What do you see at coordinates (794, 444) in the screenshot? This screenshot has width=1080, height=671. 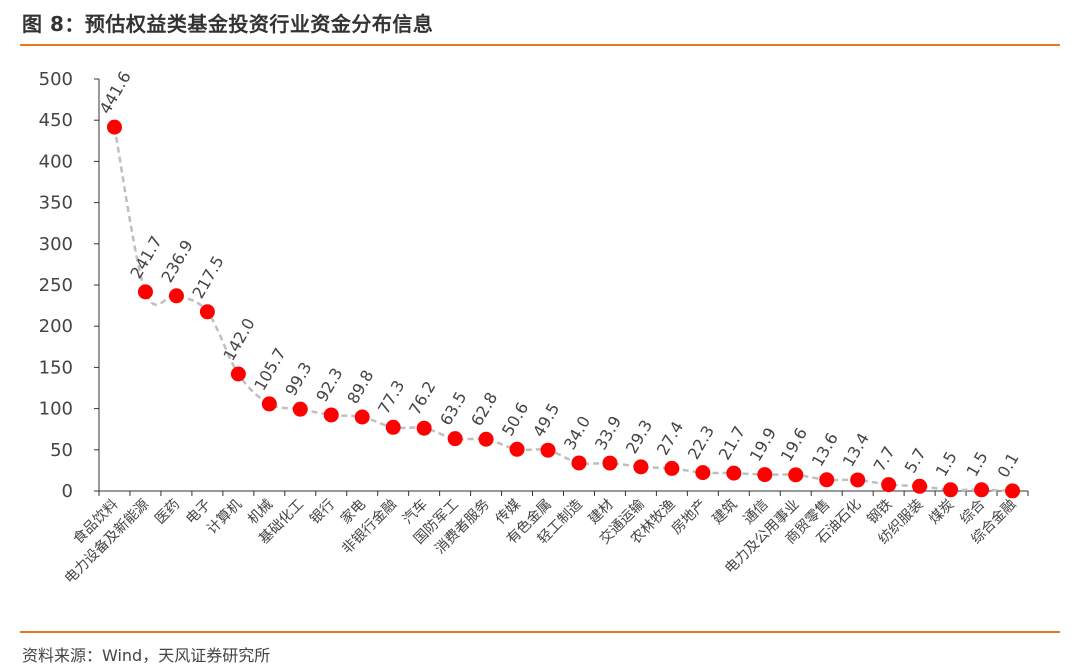 I see `data-label: 19.6` at bounding box center [794, 444].